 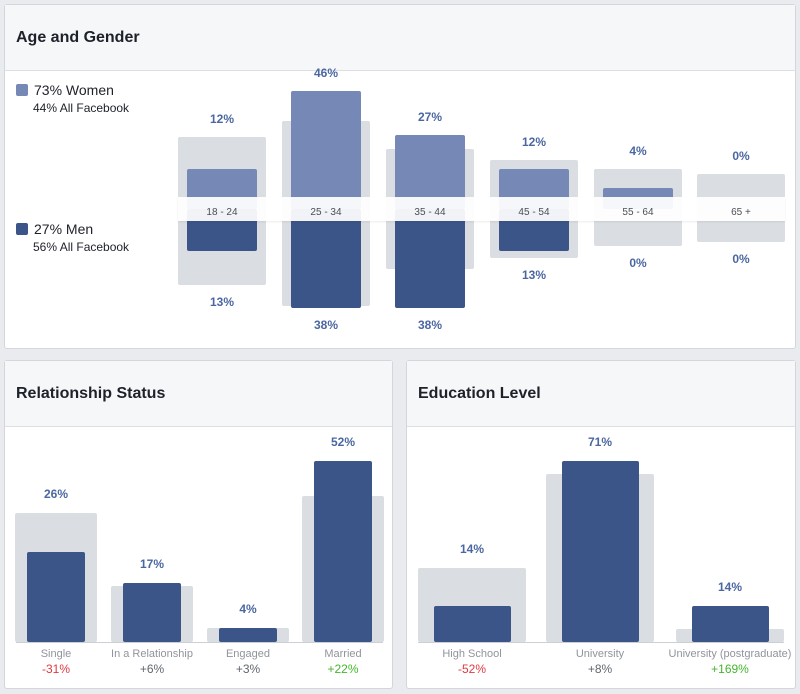 I want to click on women-swatch, so click(x=22, y=90).